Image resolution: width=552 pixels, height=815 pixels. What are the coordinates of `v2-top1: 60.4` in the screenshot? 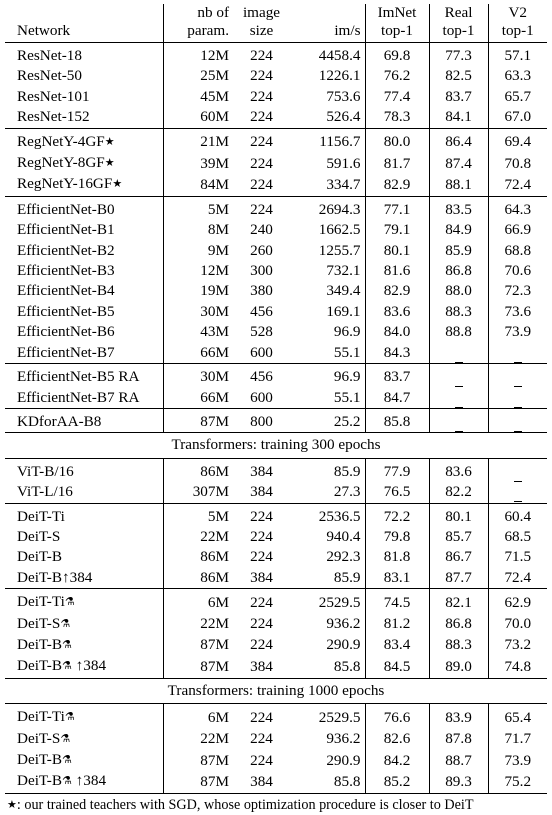 It's located at (518, 516).